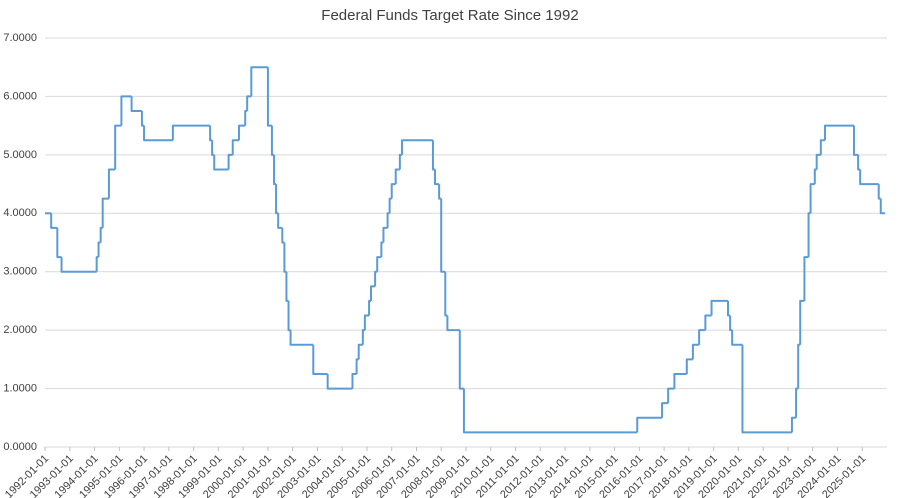 This screenshot has width=900, height=498. Describe the element at coordinates (20, 96) in the screenshot. I see `y-tick-label: 6.0000` at that location.